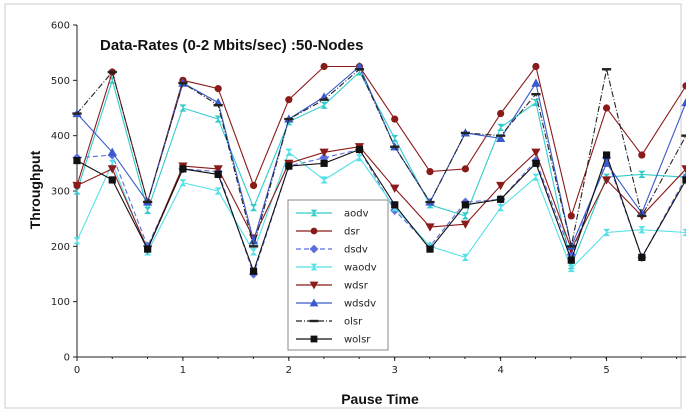  I want to click on legend-item-aodv: aodv, so click(332, 214).